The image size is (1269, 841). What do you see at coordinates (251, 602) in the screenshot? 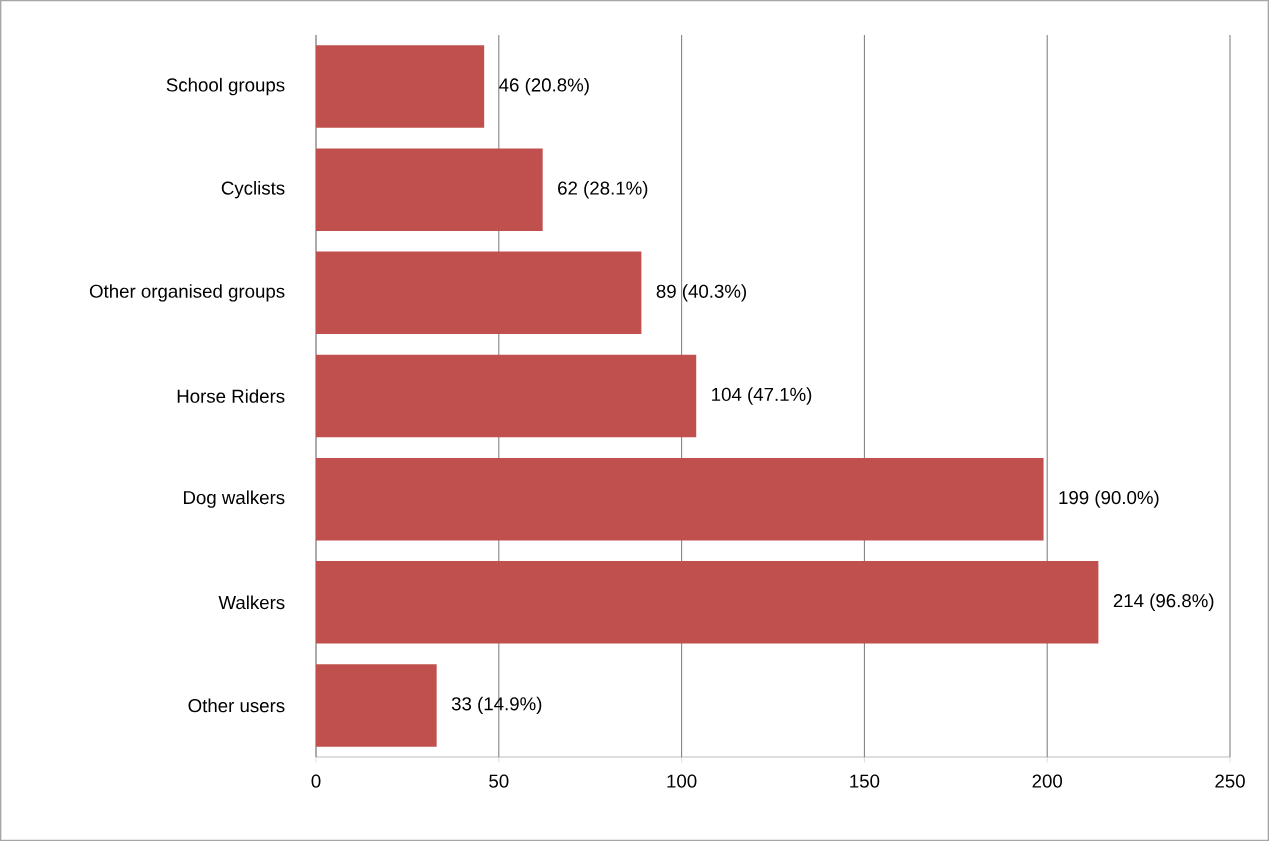
I see `y-tick-label: Walkers` at bounding box center [251, 602].